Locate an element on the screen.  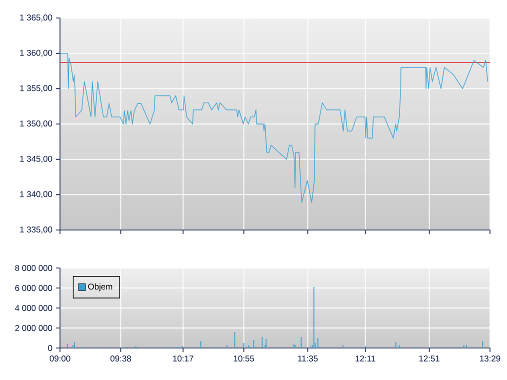
x-tick-label: 10:55 is located at coordinates (244, 359).